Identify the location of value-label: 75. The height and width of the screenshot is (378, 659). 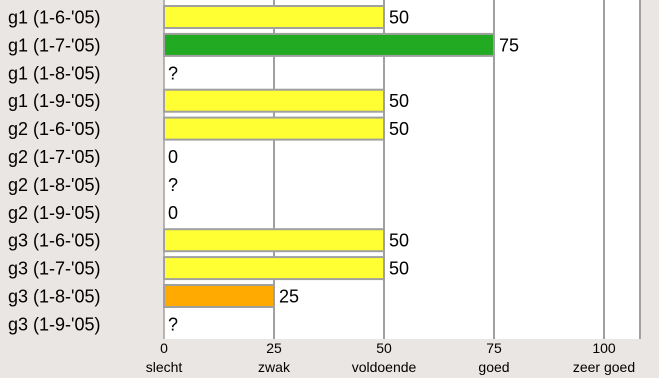
(509, 45).